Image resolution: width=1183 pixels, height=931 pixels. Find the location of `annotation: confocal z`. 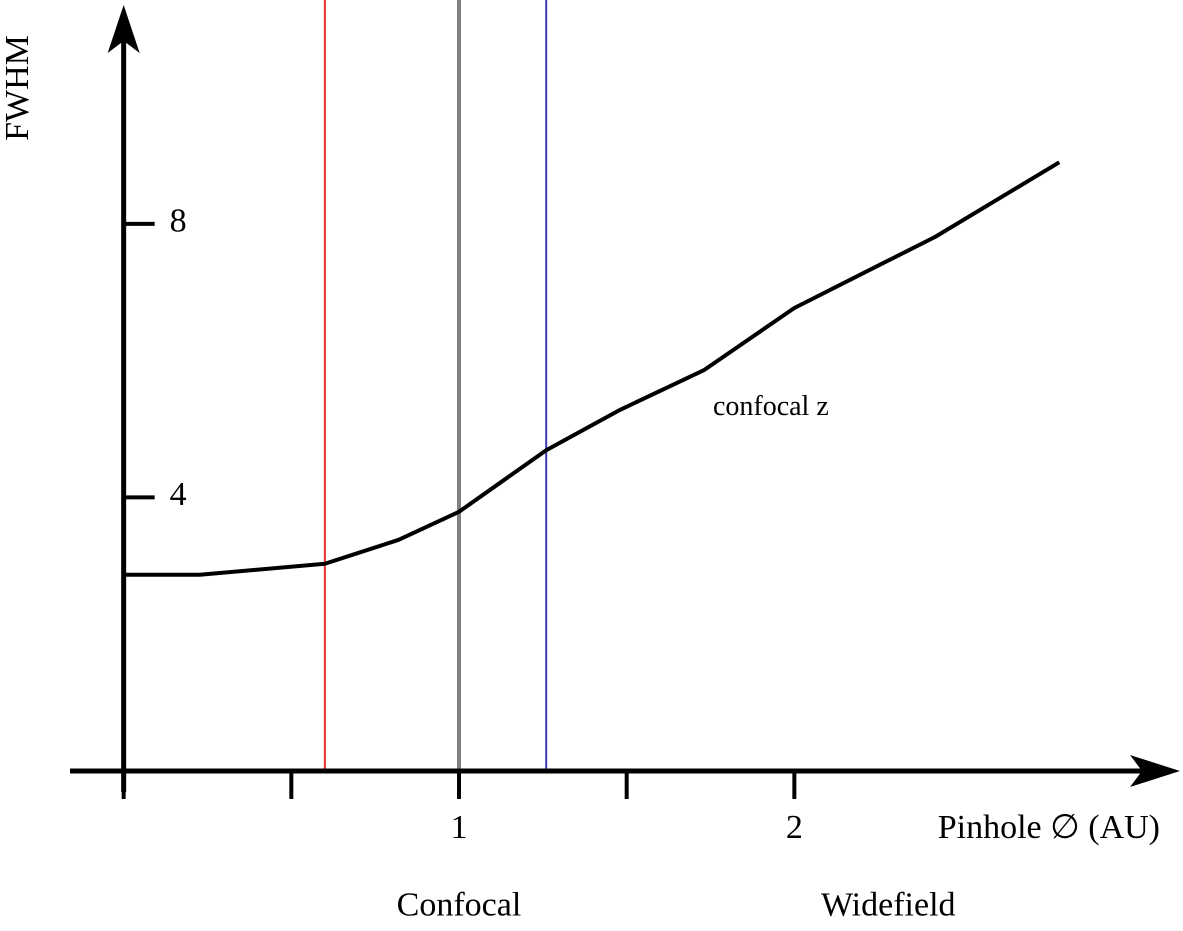

annotation: confocal z is located at coordinates (771, 406).